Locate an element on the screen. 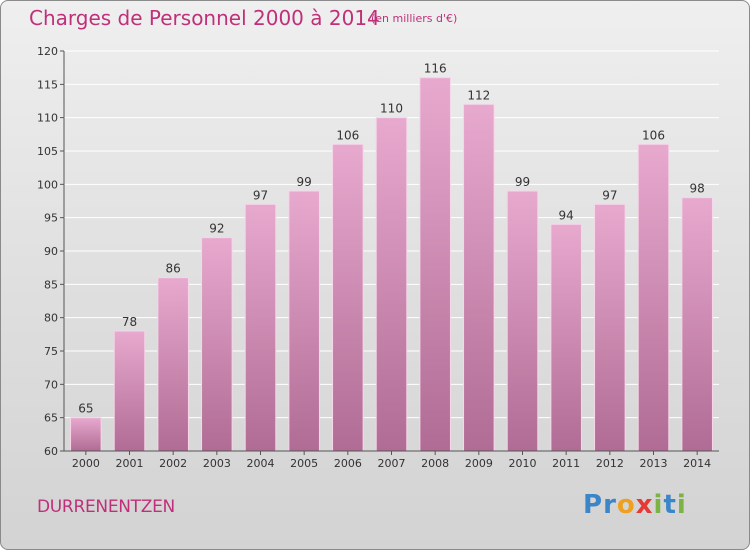 The image size is (750, 550). x-tick-label: 2010 is located at coordinates (523, 463).